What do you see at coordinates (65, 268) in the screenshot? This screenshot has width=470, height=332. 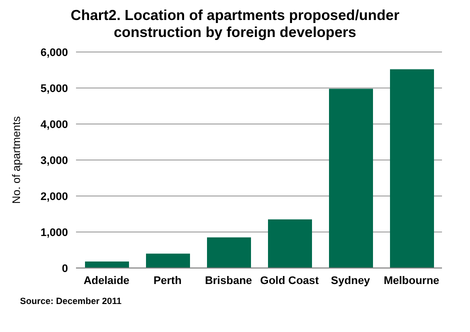 I see `y-tick-label: 0` at bounding box center [65, 268].